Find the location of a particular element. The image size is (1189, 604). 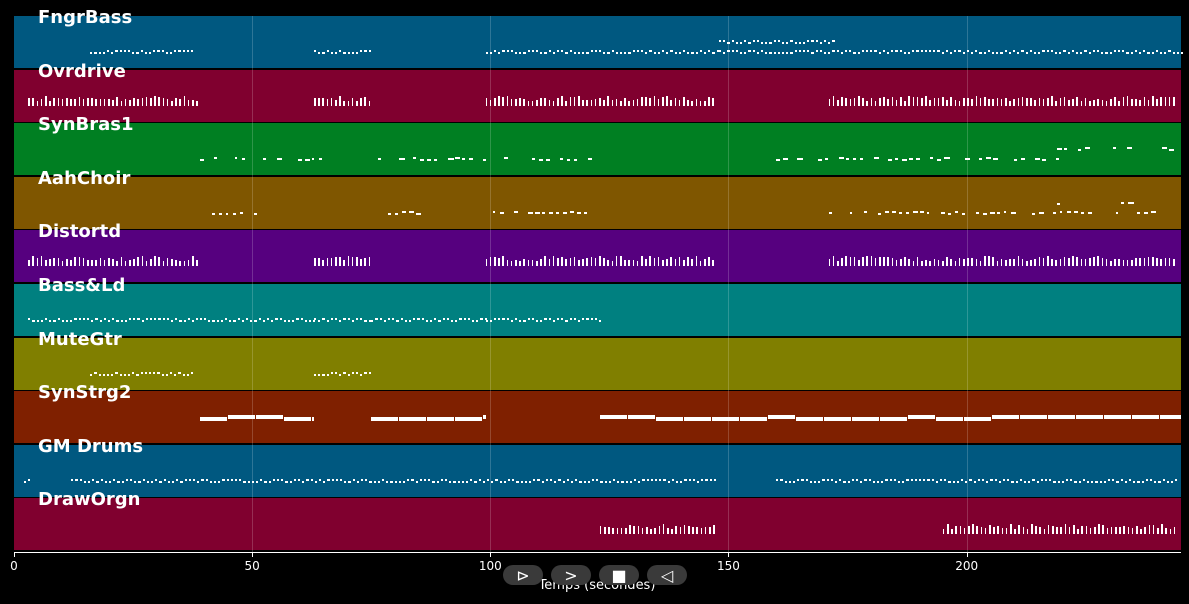

track-ovrdrive: Ovrdrive is located at coordinates (597, 92).